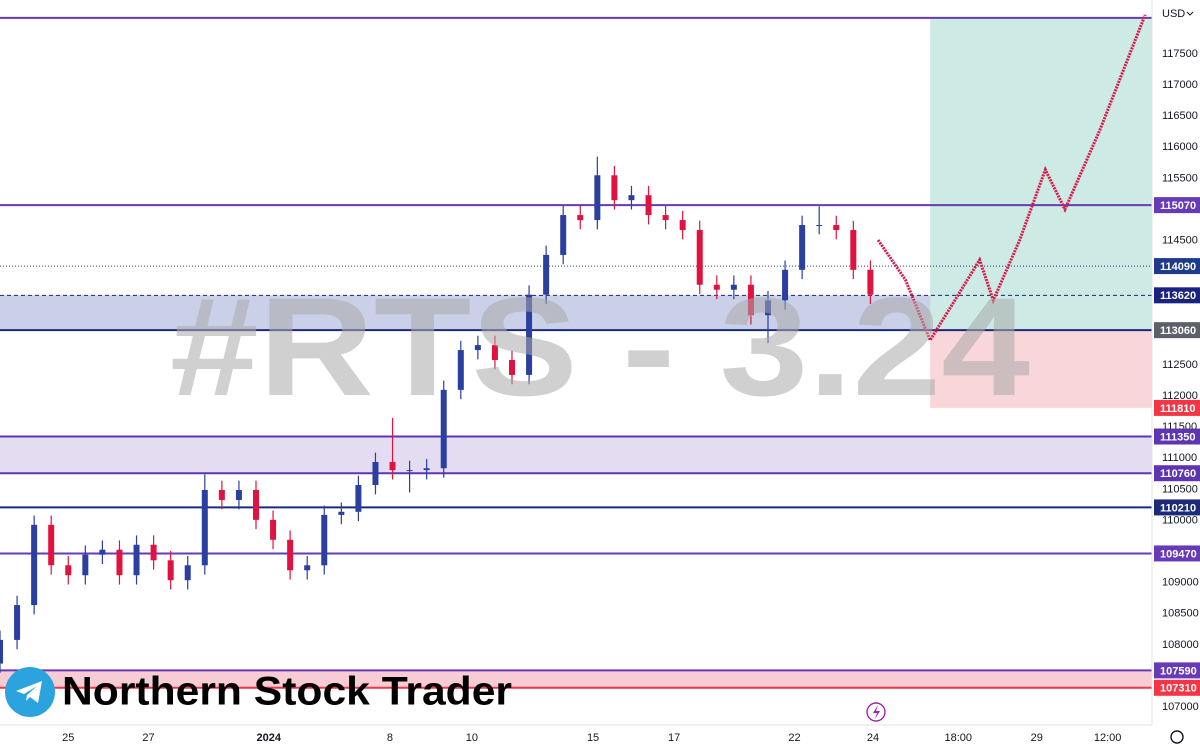 This screenshot has width=1200, height=751. Describe the element at coordinates (1180, 520) in the screenshot. I see `y-tick-label: 110000` at that location.